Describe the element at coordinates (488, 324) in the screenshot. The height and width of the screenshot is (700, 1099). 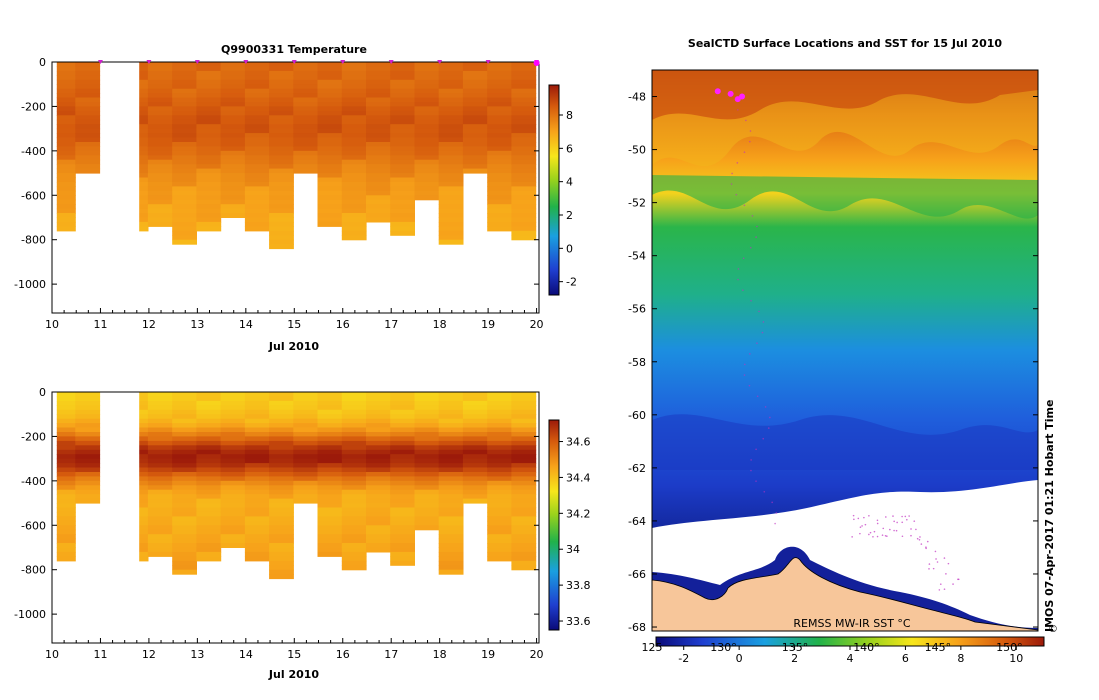
I see `x-tick-label: 19` at that location.